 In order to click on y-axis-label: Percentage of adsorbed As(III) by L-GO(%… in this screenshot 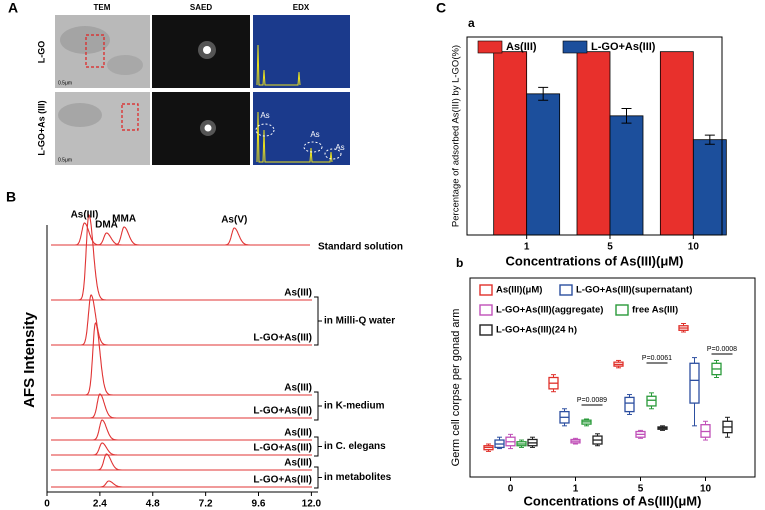, I will do `click(456, 136)`.